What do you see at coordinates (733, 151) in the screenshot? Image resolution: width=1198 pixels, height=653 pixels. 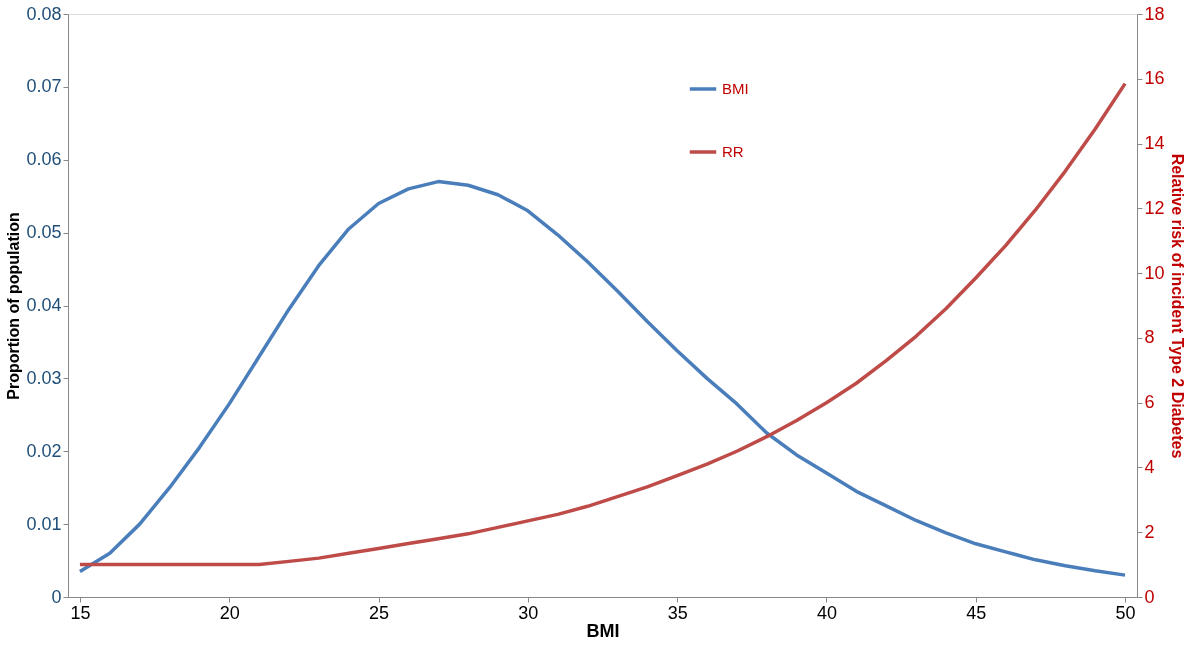 I see `legend-label: RR` at bounding box center [733, 151].